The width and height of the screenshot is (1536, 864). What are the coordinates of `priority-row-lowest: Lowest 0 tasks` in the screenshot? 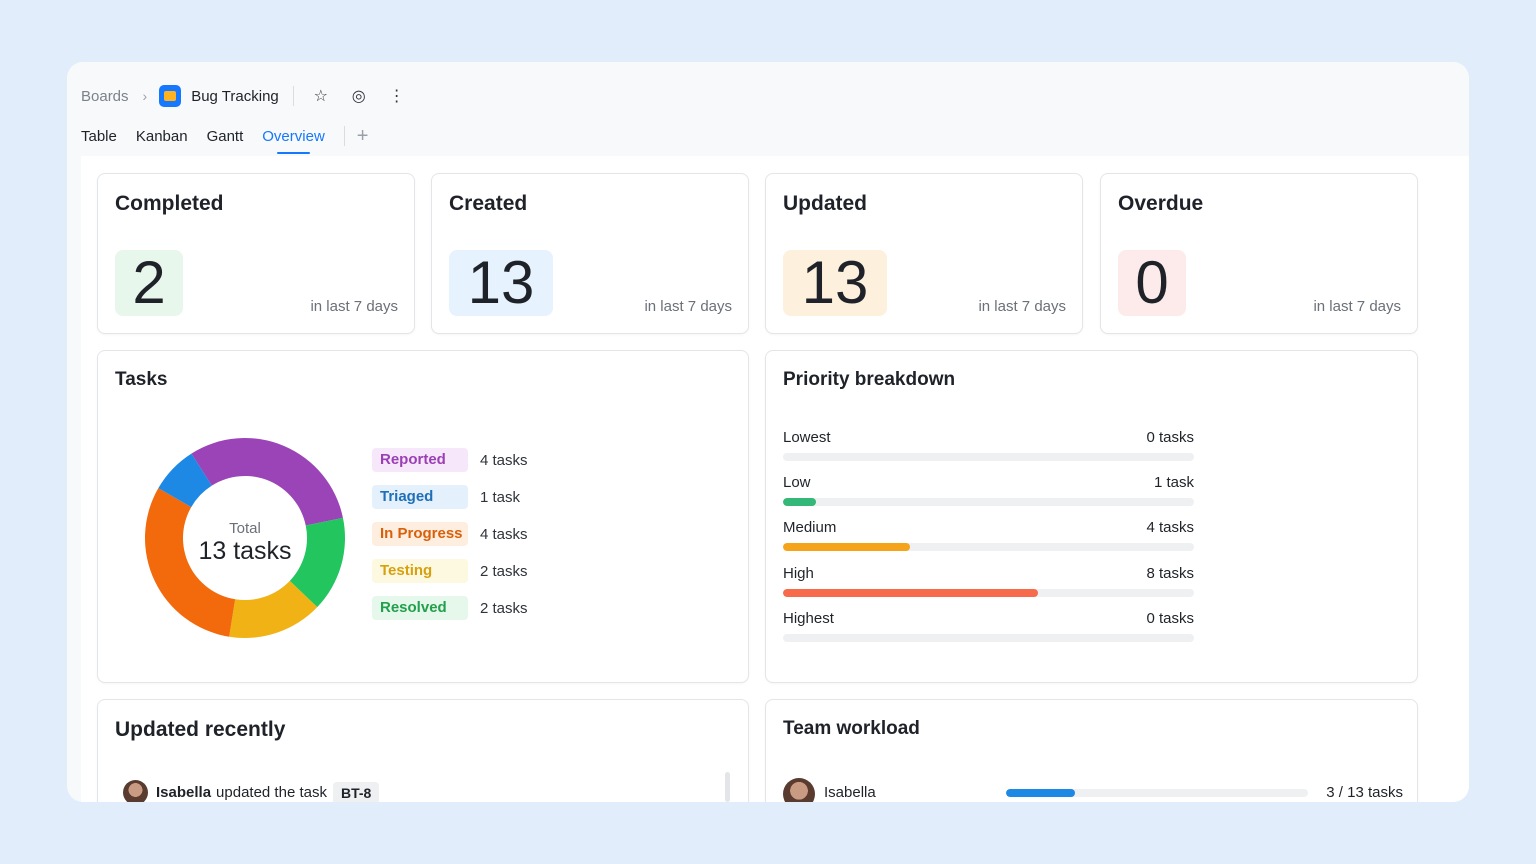 It's located at (988, 445).